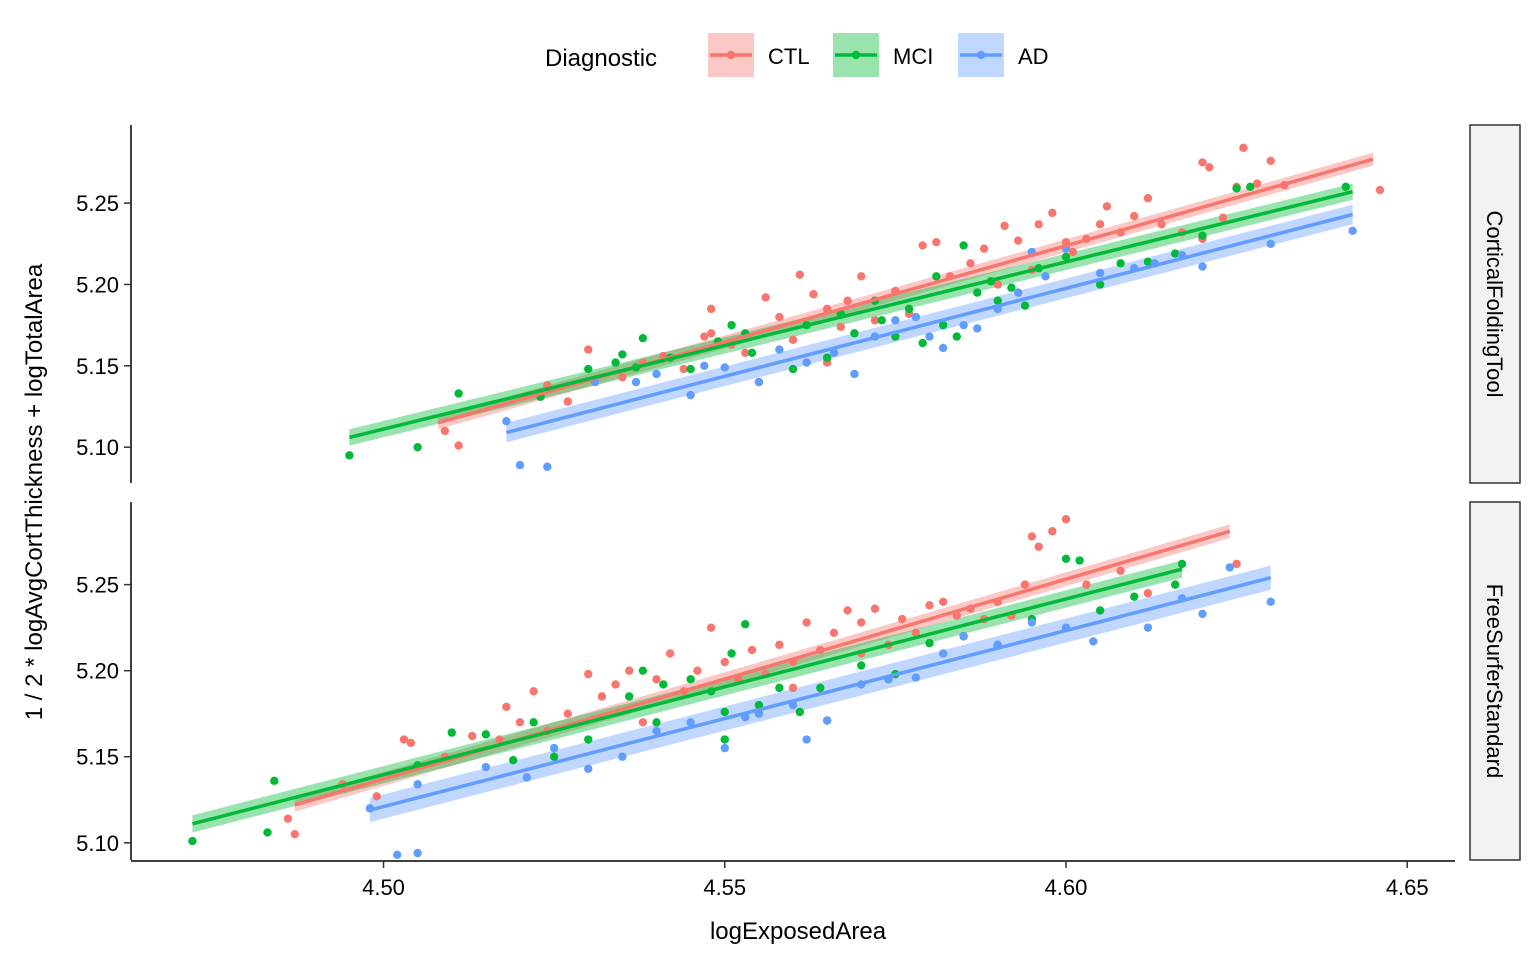 This screenshot has width=1536, height=965. I want to click on facet-strip-label: FreeSurferStandard, so click(1494, 681).